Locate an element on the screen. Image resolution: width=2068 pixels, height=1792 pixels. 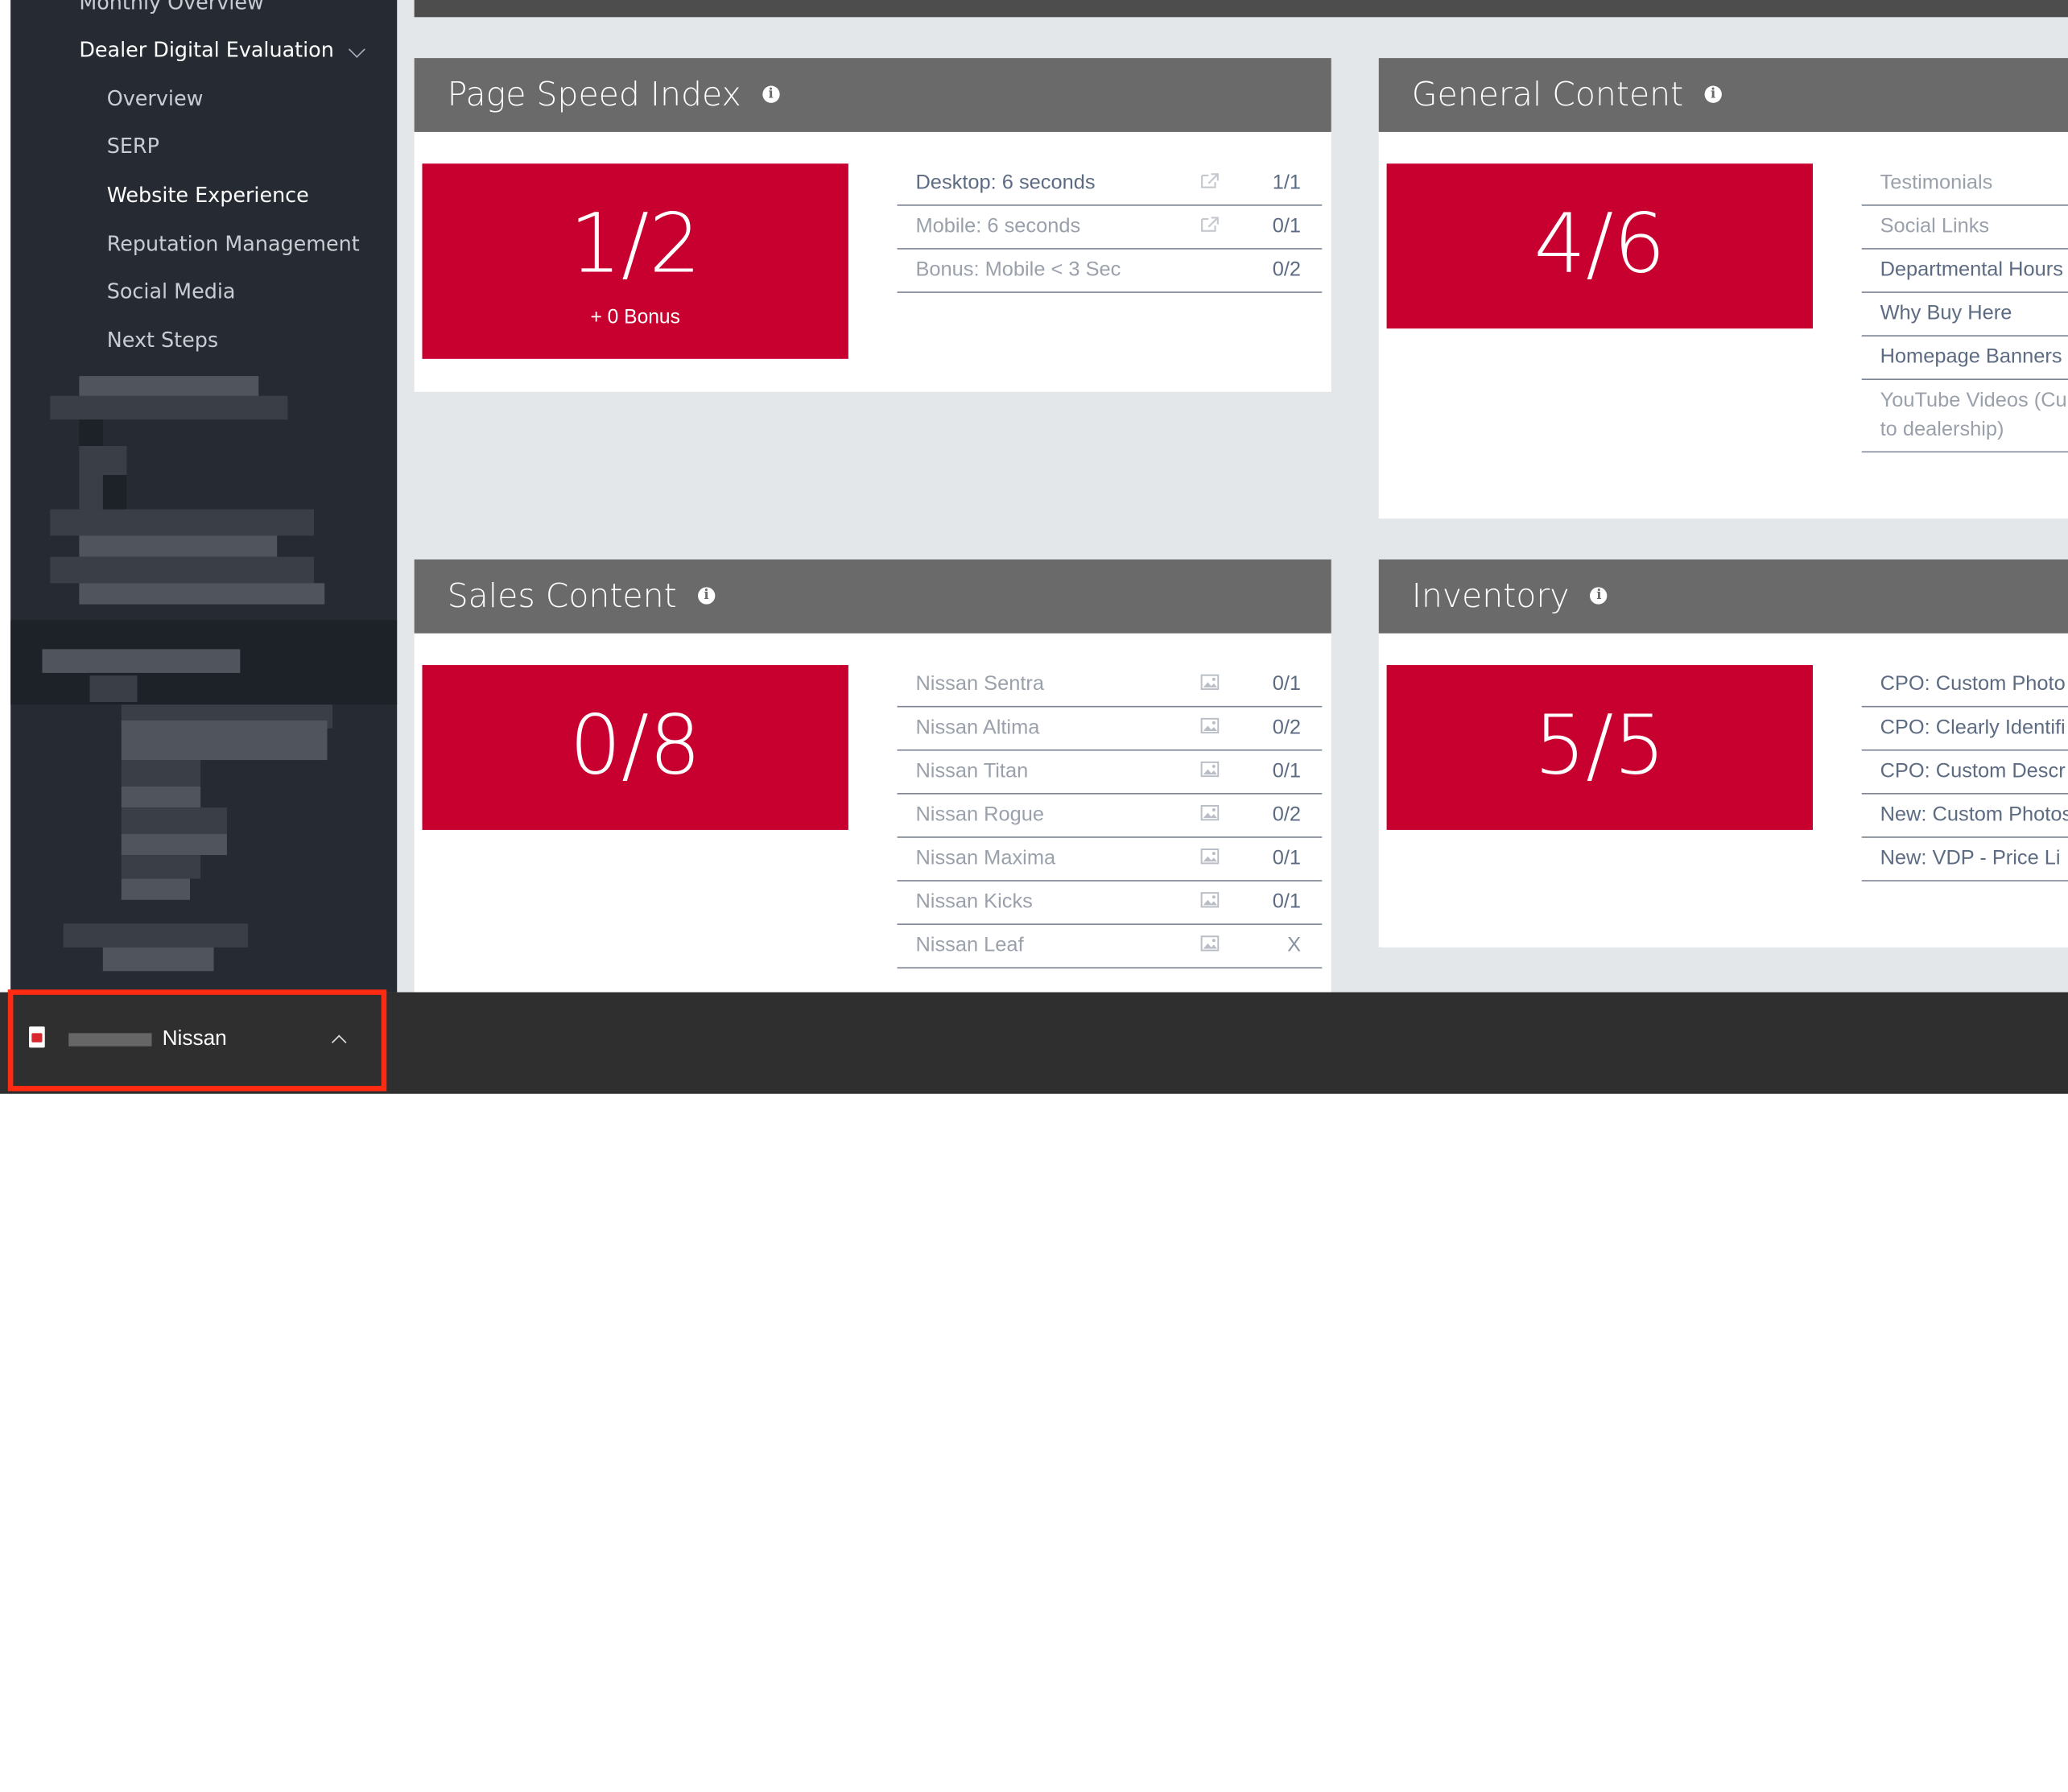
chevron-up-icon is located at coordinates (339, 1042).